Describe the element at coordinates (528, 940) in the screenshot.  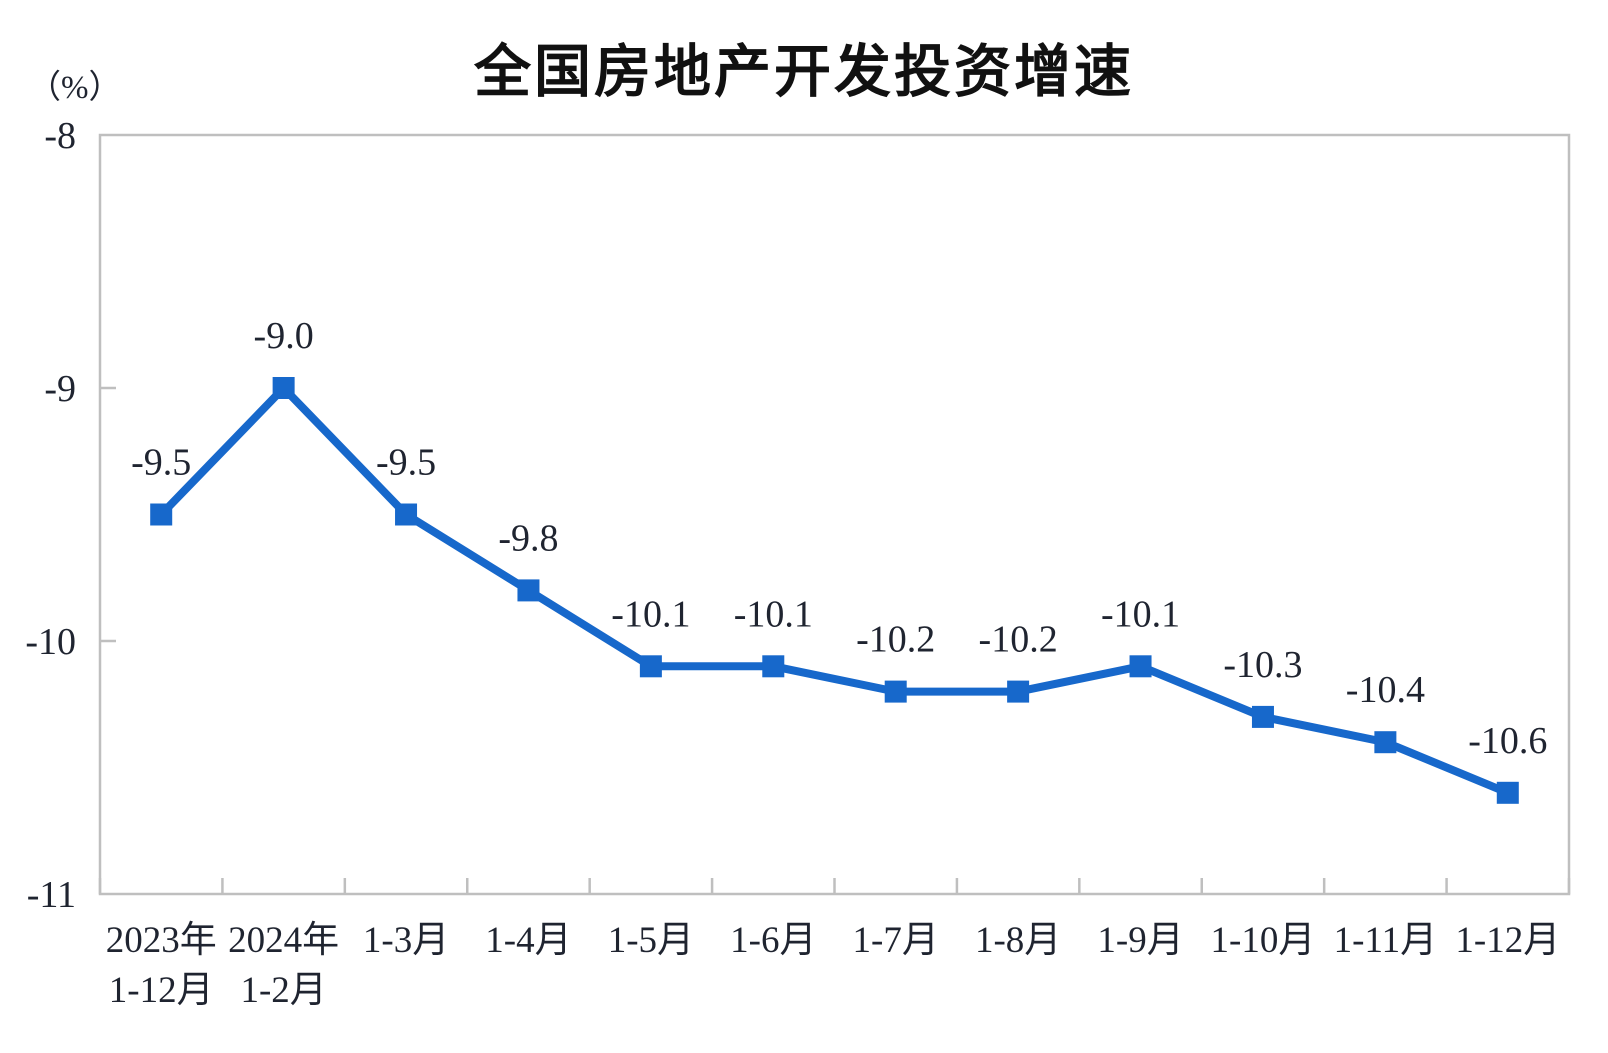
I see `x-axis-category-label: 1-4月` at that location.